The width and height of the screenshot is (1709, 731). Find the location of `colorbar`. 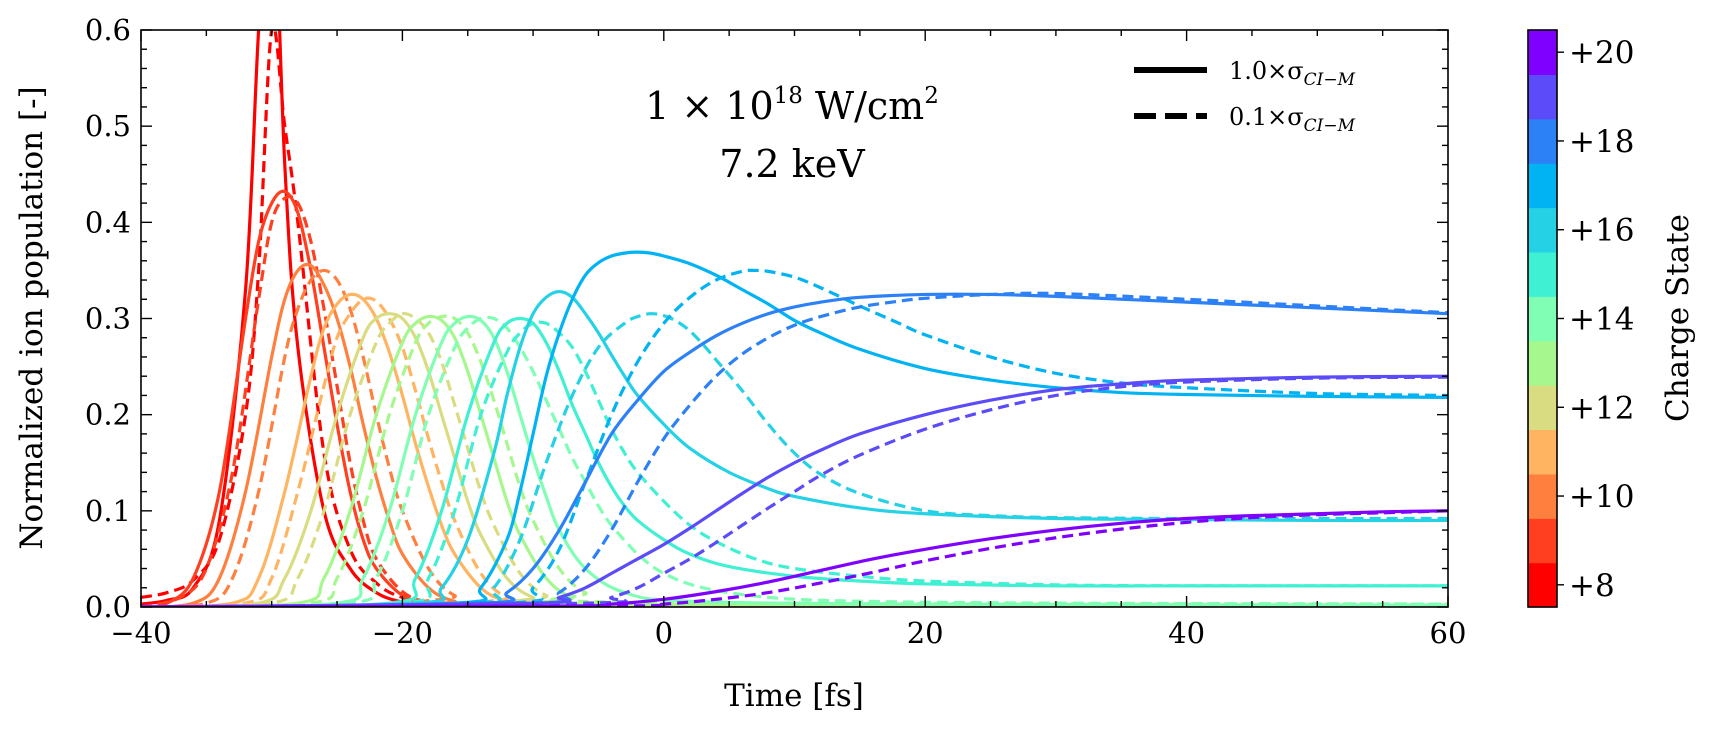

colorbar is located at coordinates (1542, 319).